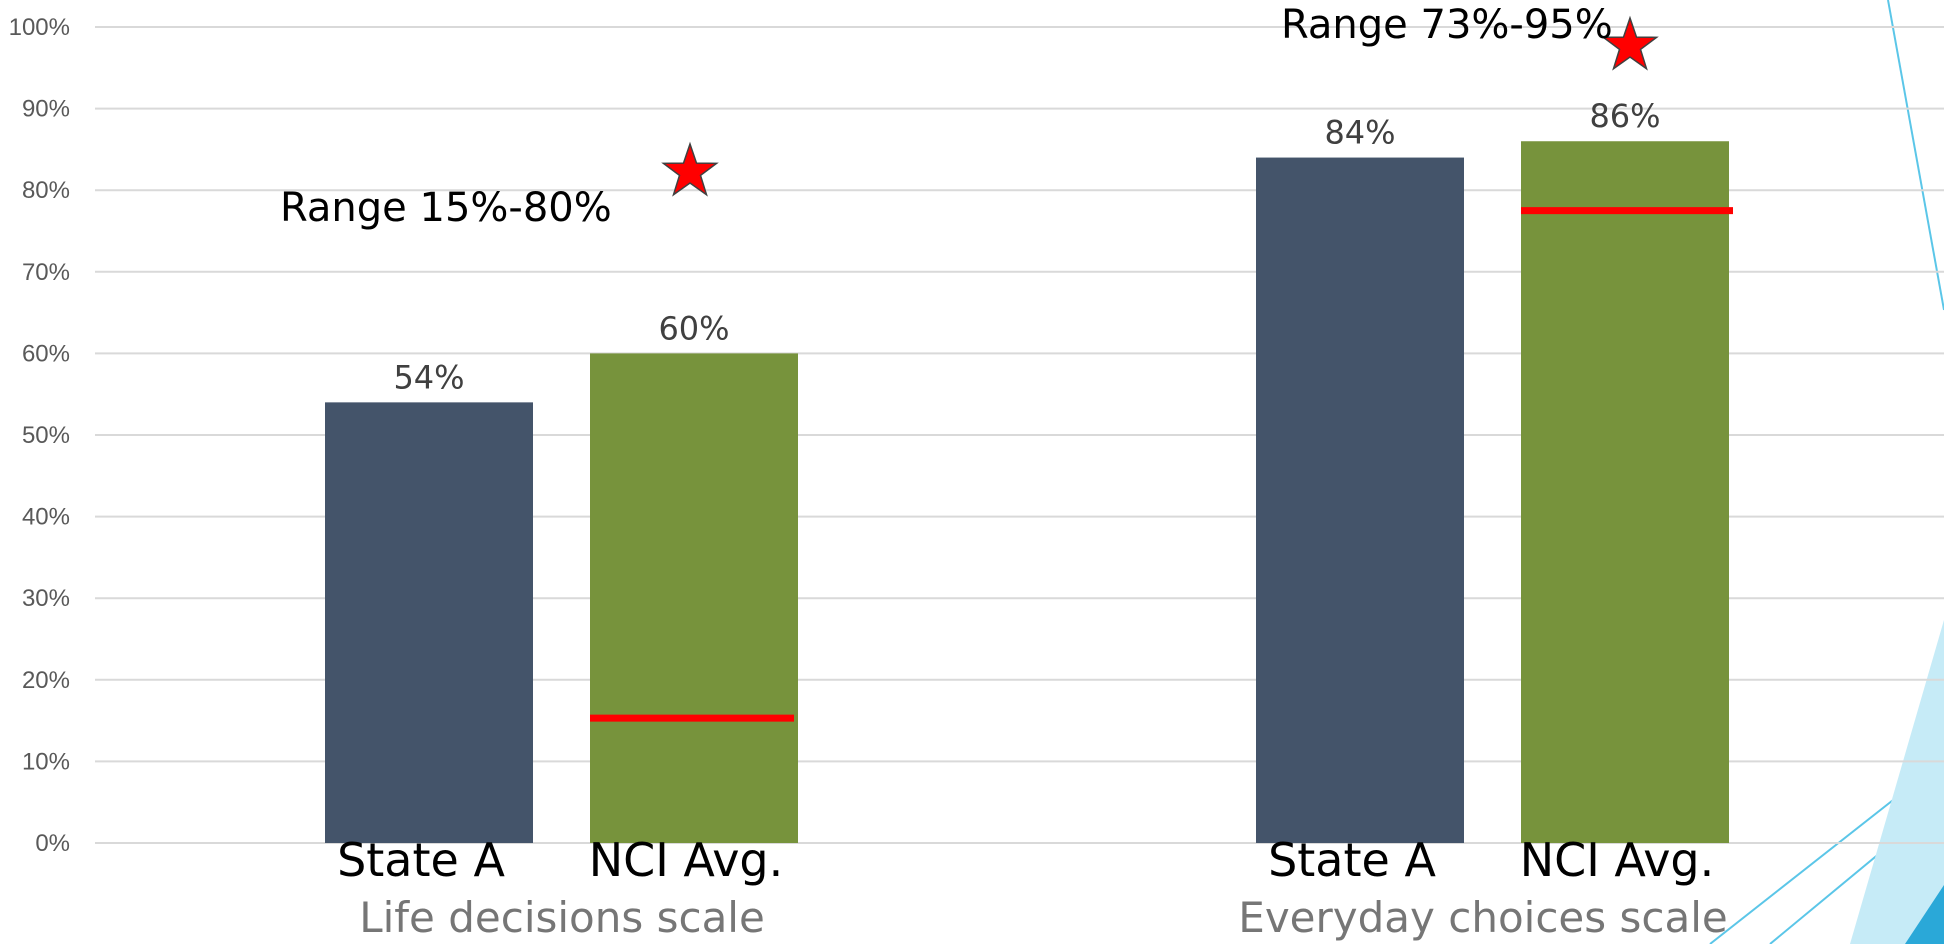  What do you see at coordinates (1359, 133) in the screenshot?
I see `data-label: 84%` at bounding box center [1359, 133].